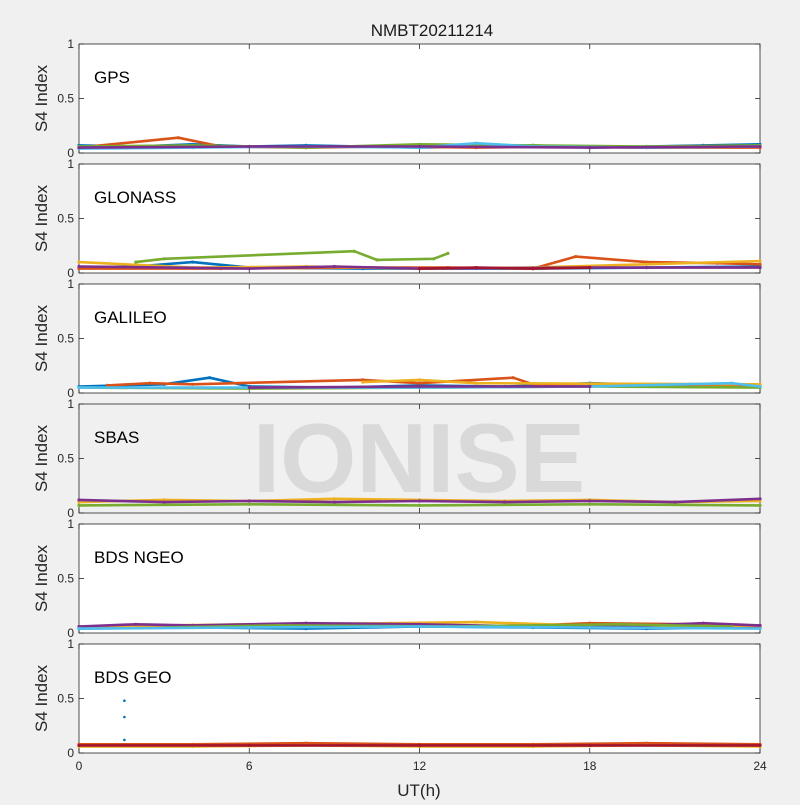 This screenshot has height=805, width=800. What do you see at coordinates (130, 317) in the screenshot?
I see `panel-label: GALILEO` at bounding box center [130, 317].